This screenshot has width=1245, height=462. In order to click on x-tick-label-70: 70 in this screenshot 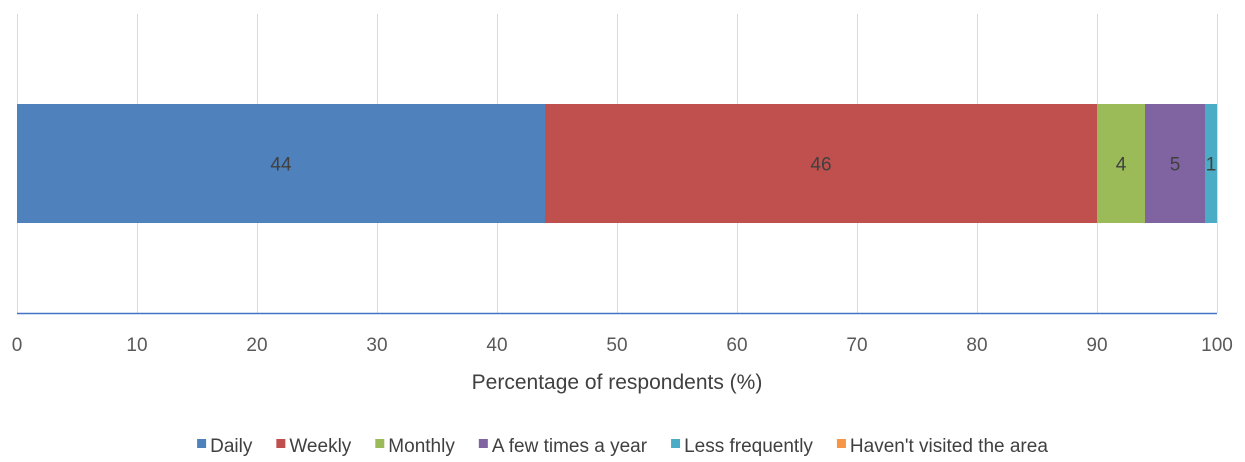, I will do `click(856, 345)`.